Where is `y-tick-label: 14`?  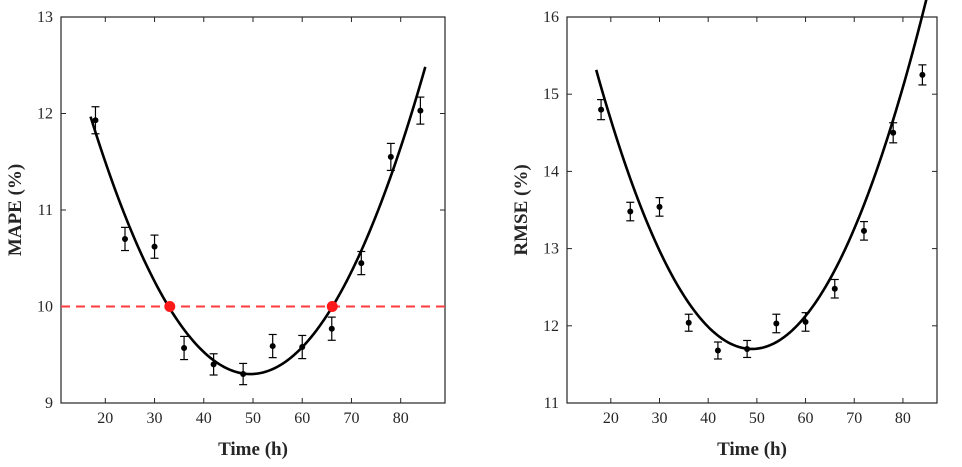
y-tick-label: 14 is located at coordinates (551, 171).